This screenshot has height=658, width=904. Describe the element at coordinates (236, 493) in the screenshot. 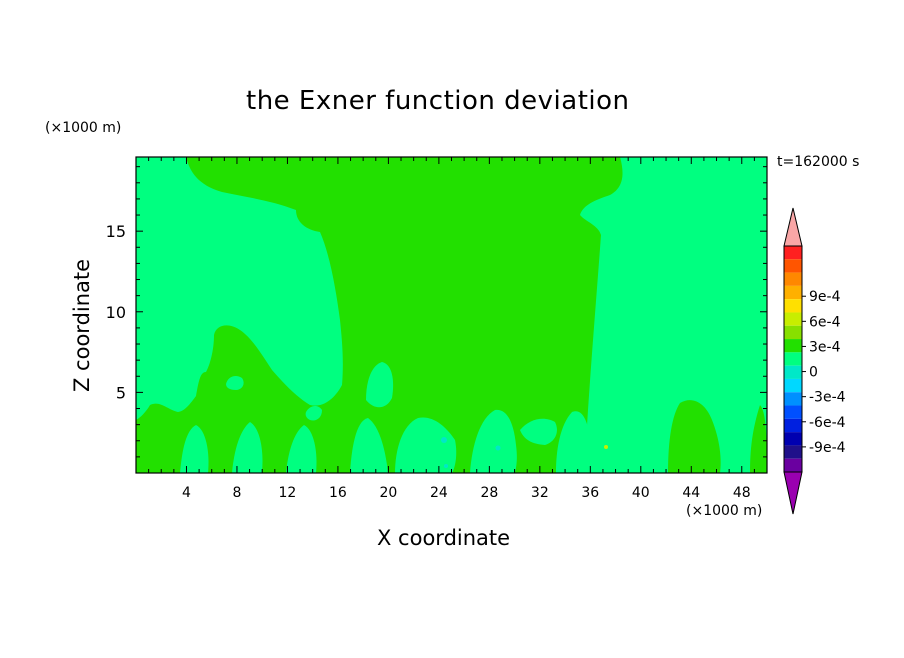

I see `x-tick-label: 8` at that location.